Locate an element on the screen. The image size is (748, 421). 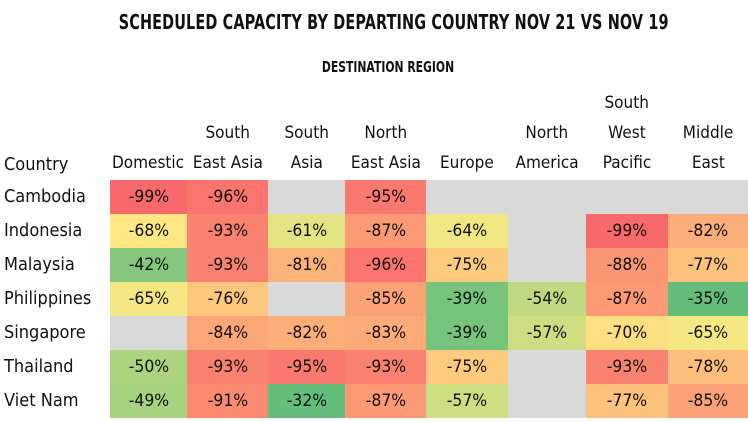
column-header-line: Pacific is located at coordinates (627, 163).